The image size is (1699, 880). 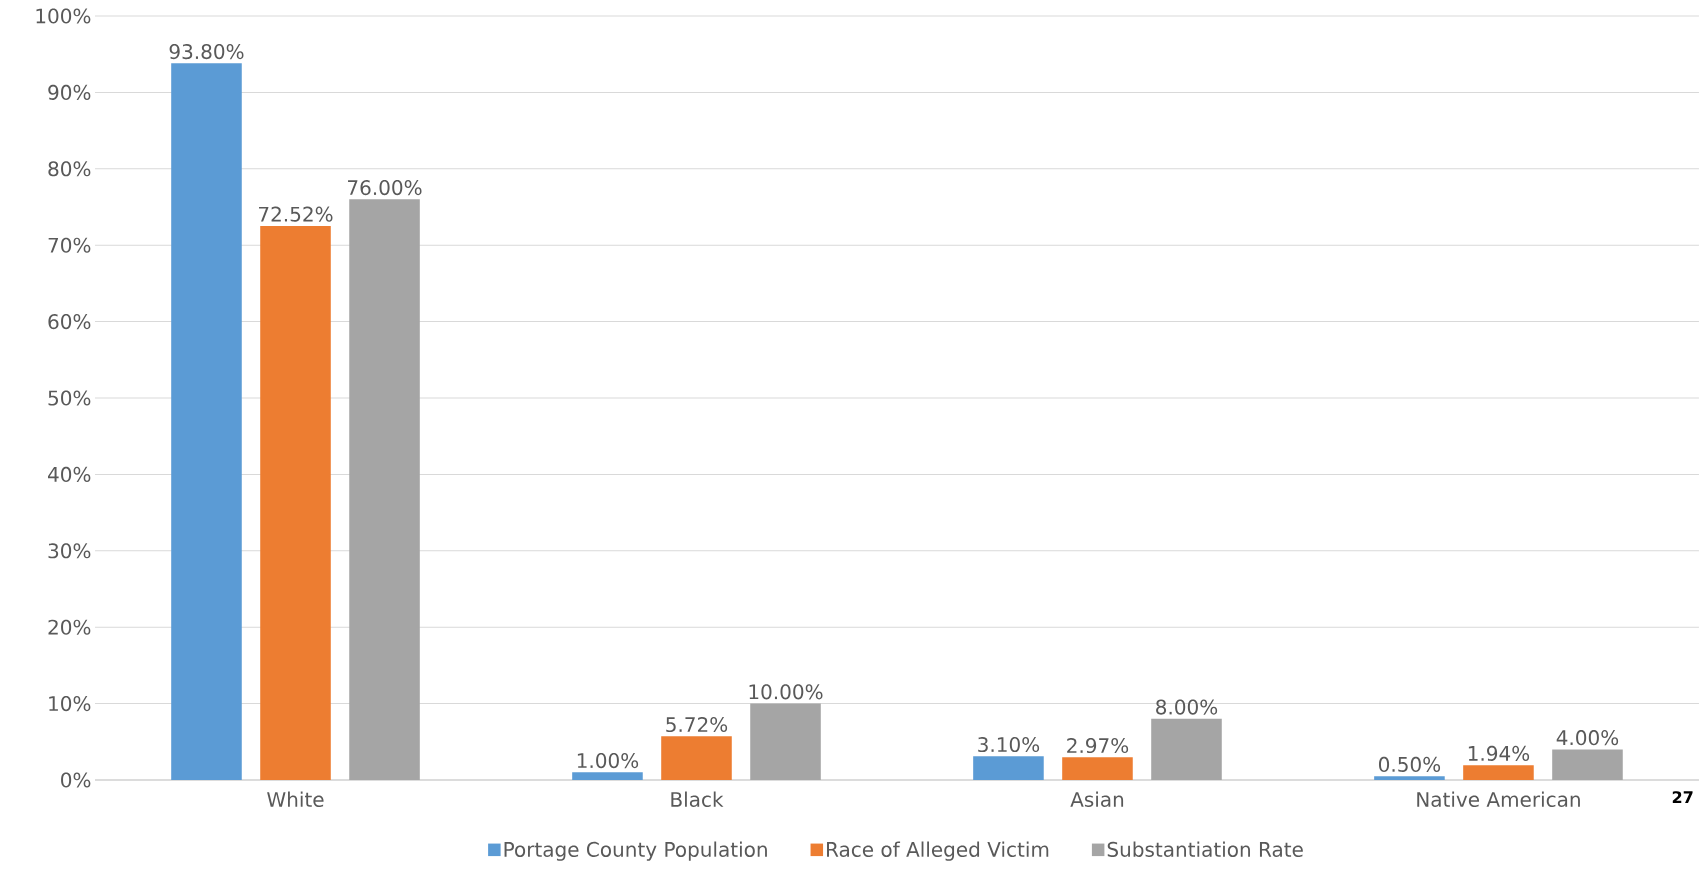 I want to click on y-tick-label: 80%, so click(x=69, y=169).